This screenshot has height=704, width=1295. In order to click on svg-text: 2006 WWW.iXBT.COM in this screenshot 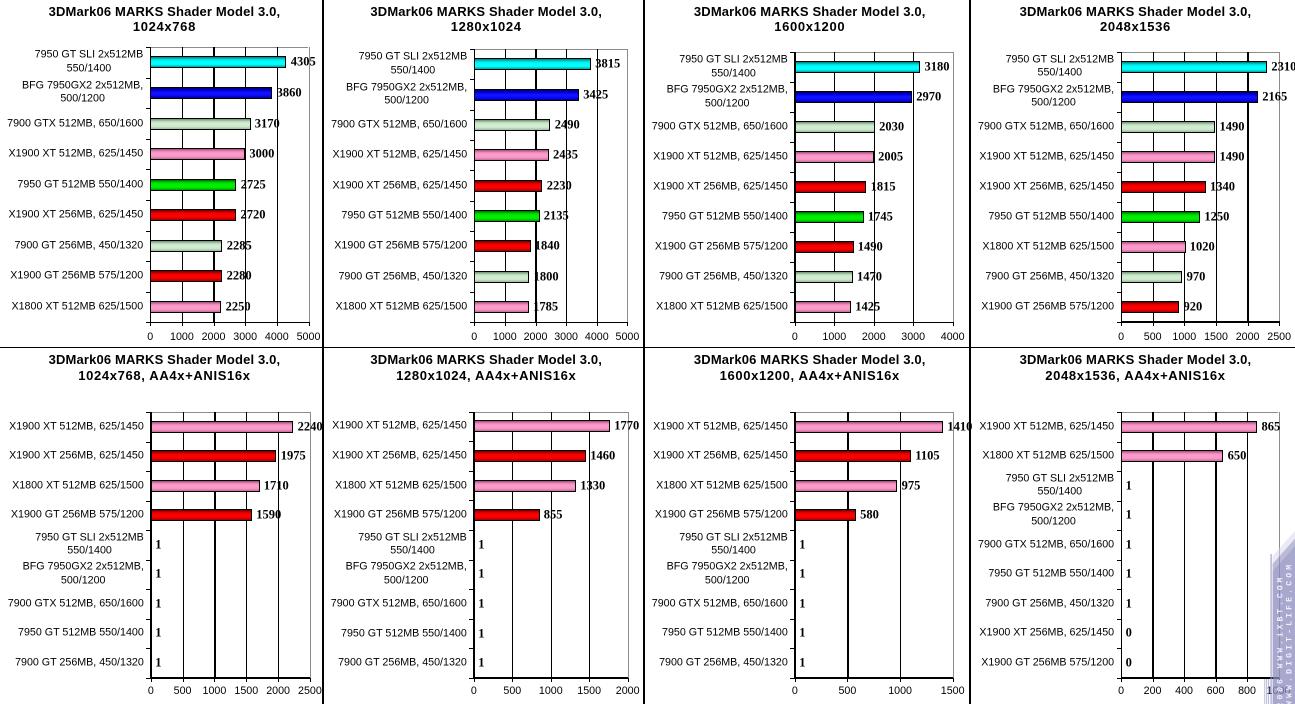, I will do `click(1281, 639)`.